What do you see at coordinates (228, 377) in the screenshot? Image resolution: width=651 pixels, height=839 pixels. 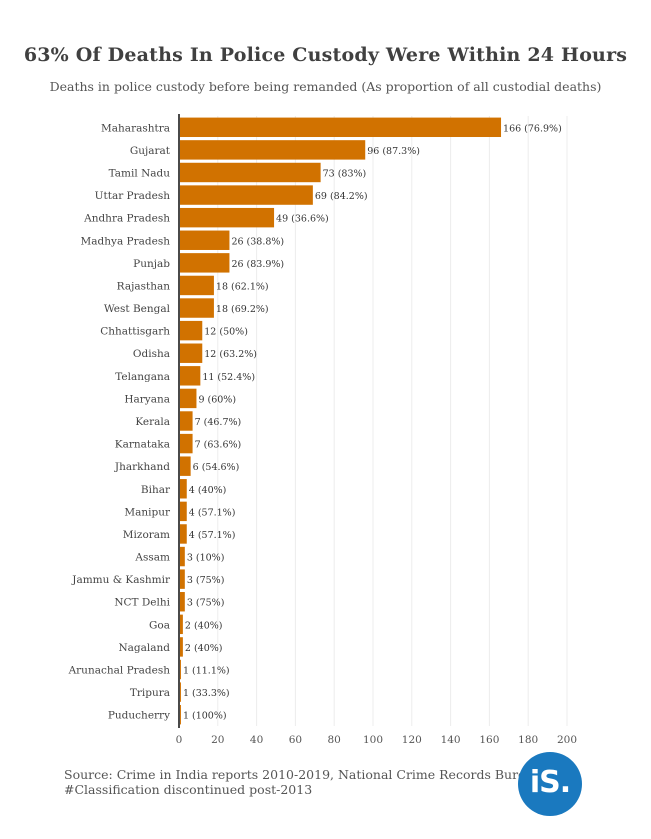 I see `data-label: 11 (52.4%)` at bounding box center [228, 377].